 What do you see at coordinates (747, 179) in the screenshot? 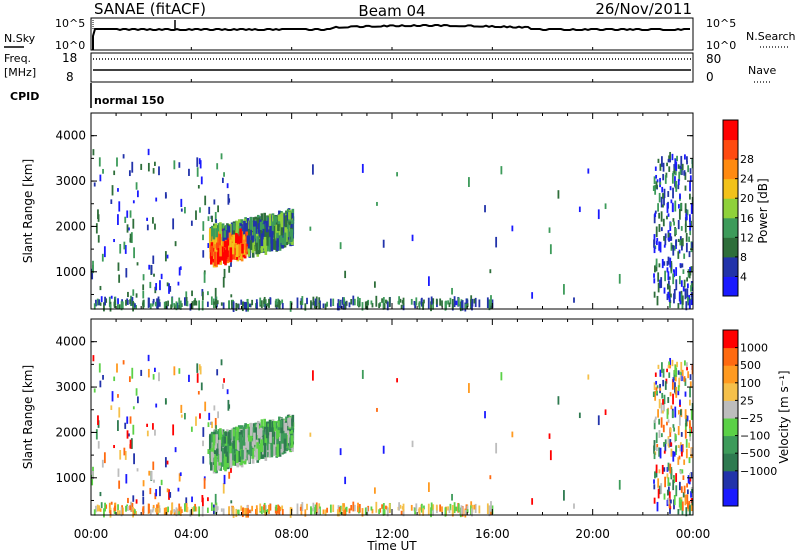
I see `colorbar-tick-label: 24` at bounding box center [747, 179].